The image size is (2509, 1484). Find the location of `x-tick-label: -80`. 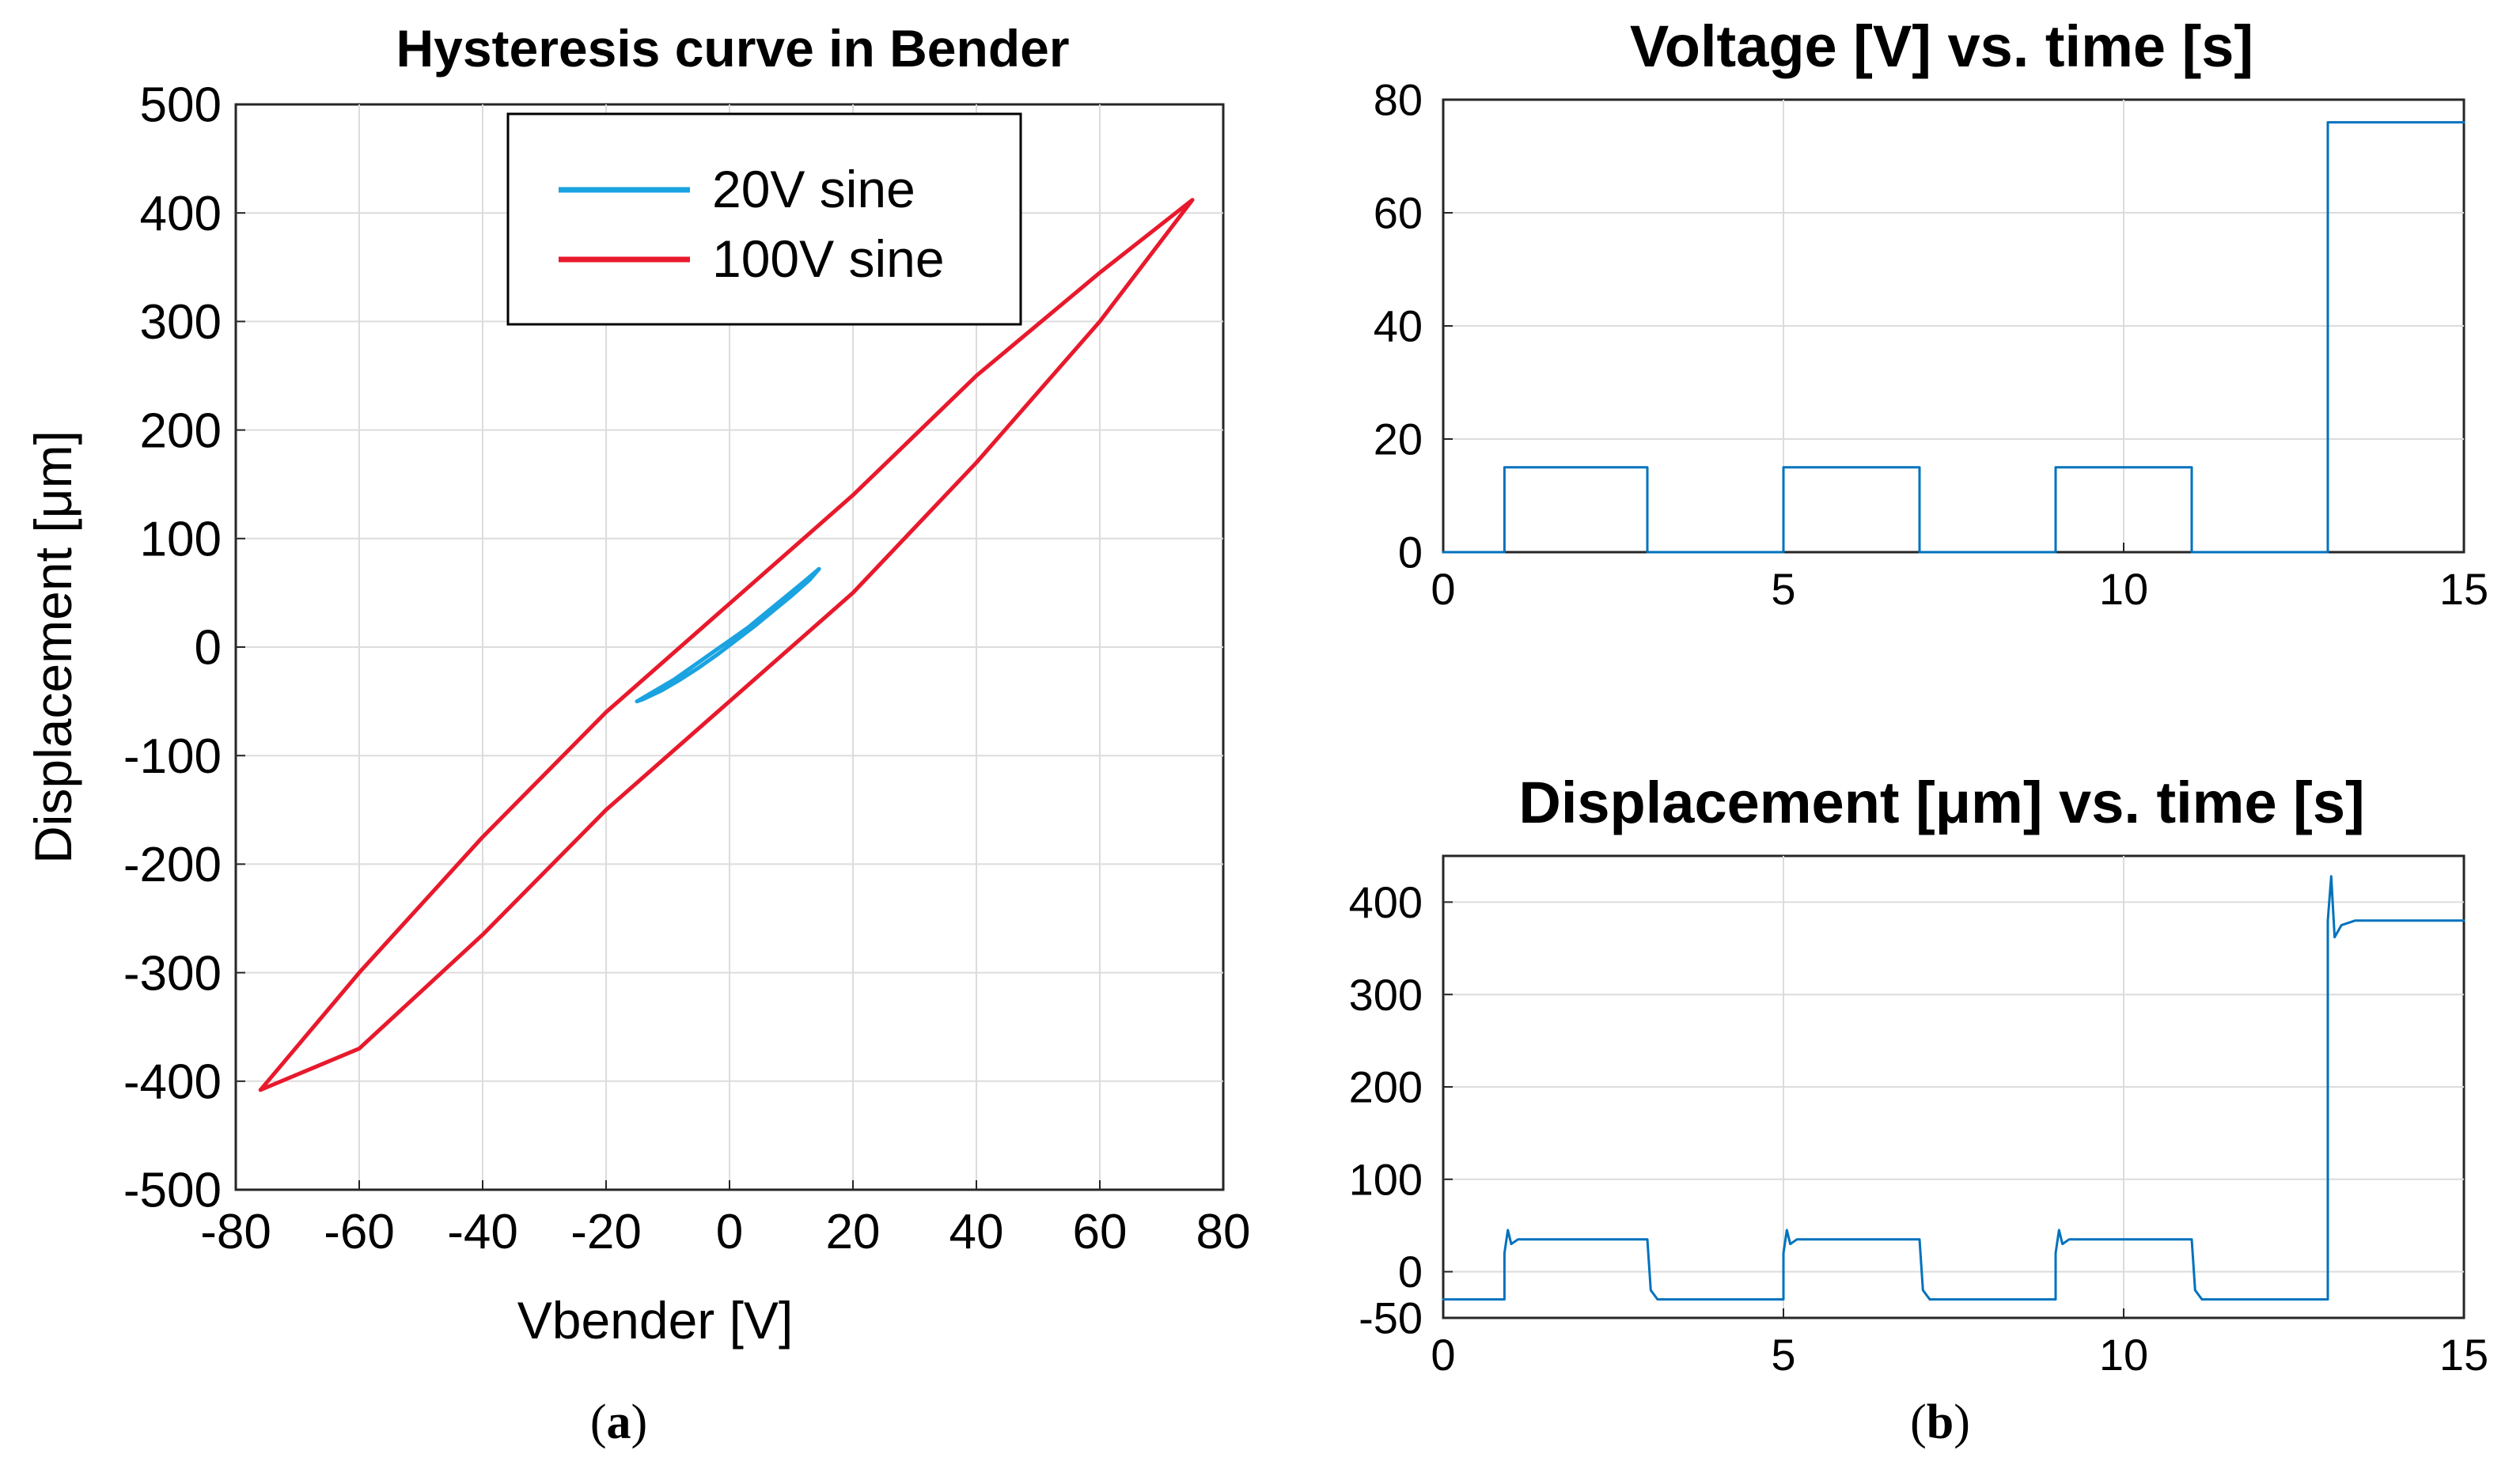

x-tick-label: -80 is located at coordinates (236, 1232).